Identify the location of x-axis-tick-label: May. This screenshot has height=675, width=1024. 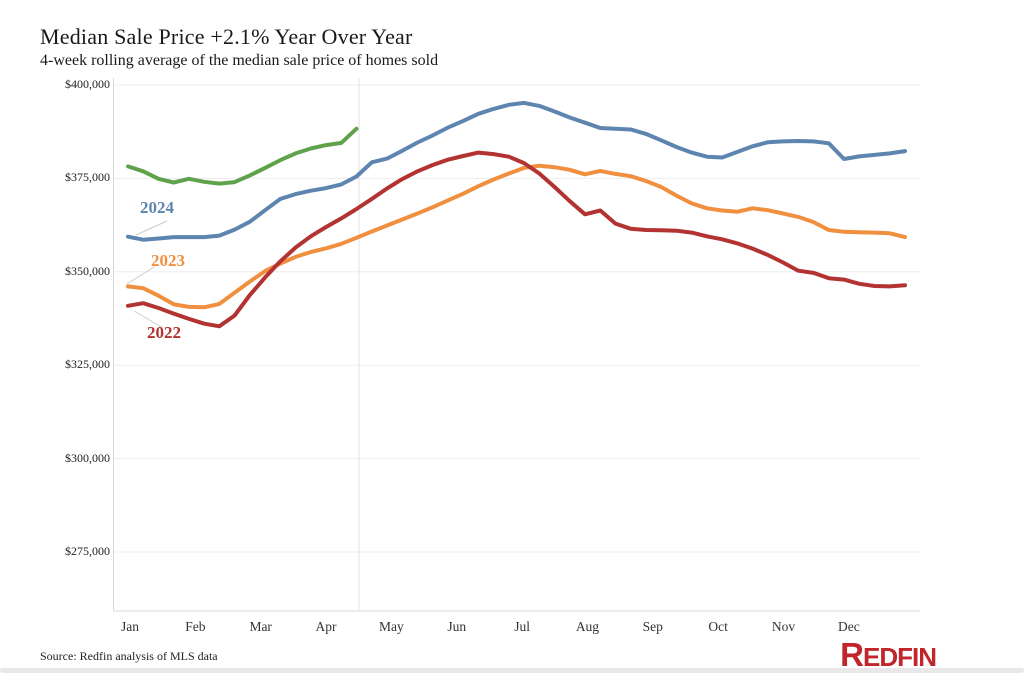
(391, 626).